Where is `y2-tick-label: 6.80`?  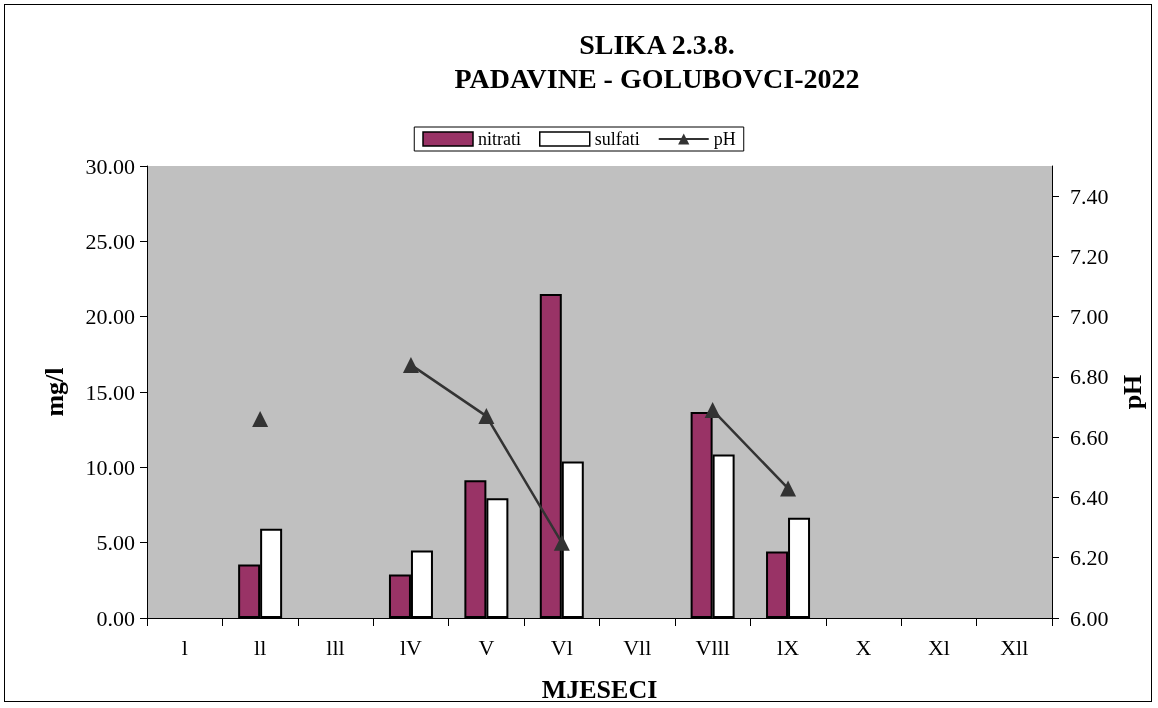 y2-tick-label: 6.80 is located at coordinates (1089, 377).